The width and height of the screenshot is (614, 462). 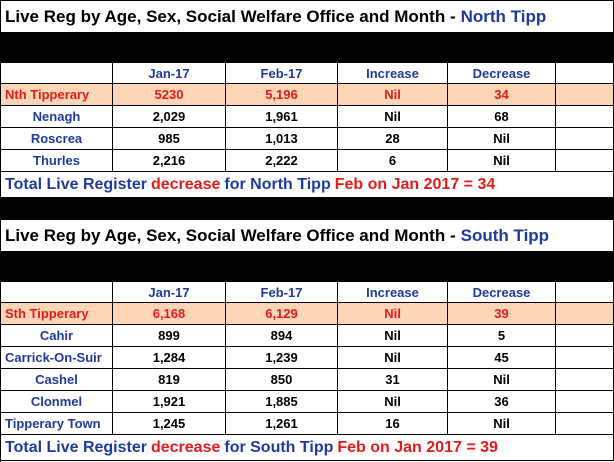 I want to click on north-summary-part2: decrease, so click(x=185, y=184).